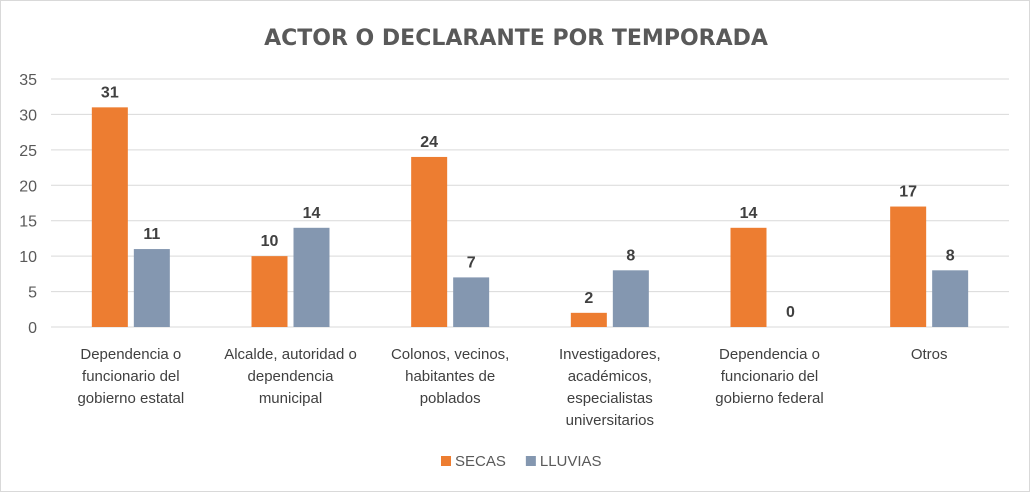  I want to click on y-tick-label: 30, so click(28, 115).